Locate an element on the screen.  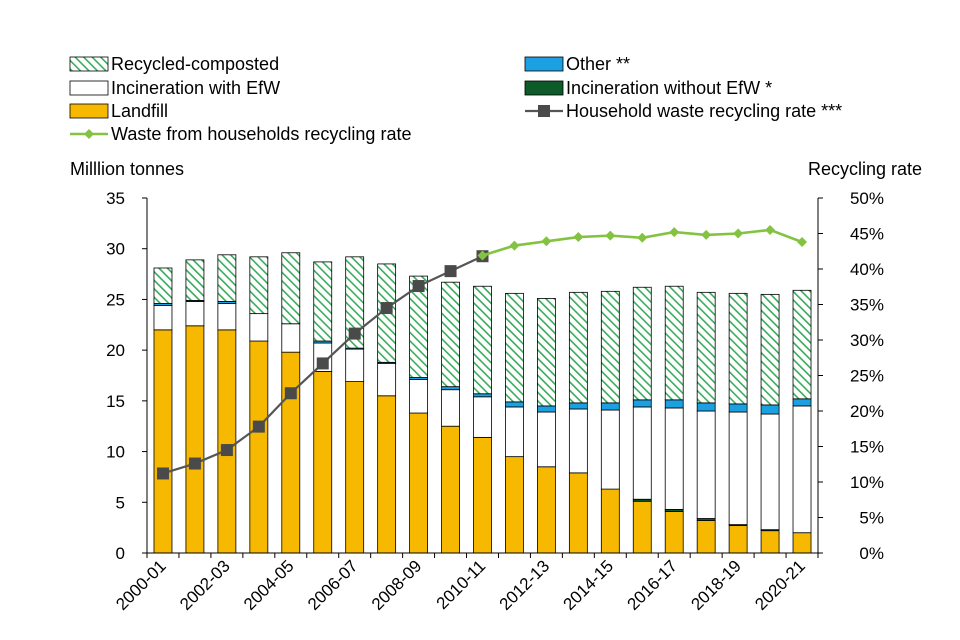
right-tick-label: 45% is located at coordinates (867, 234).